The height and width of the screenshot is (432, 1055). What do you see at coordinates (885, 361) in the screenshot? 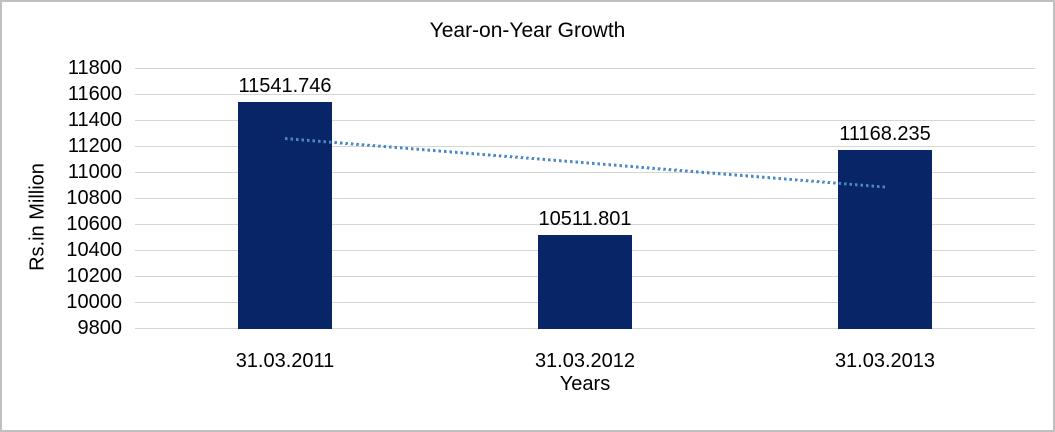
I see `x-category-label: 31.03.2013` at bounding box center [885, 361].